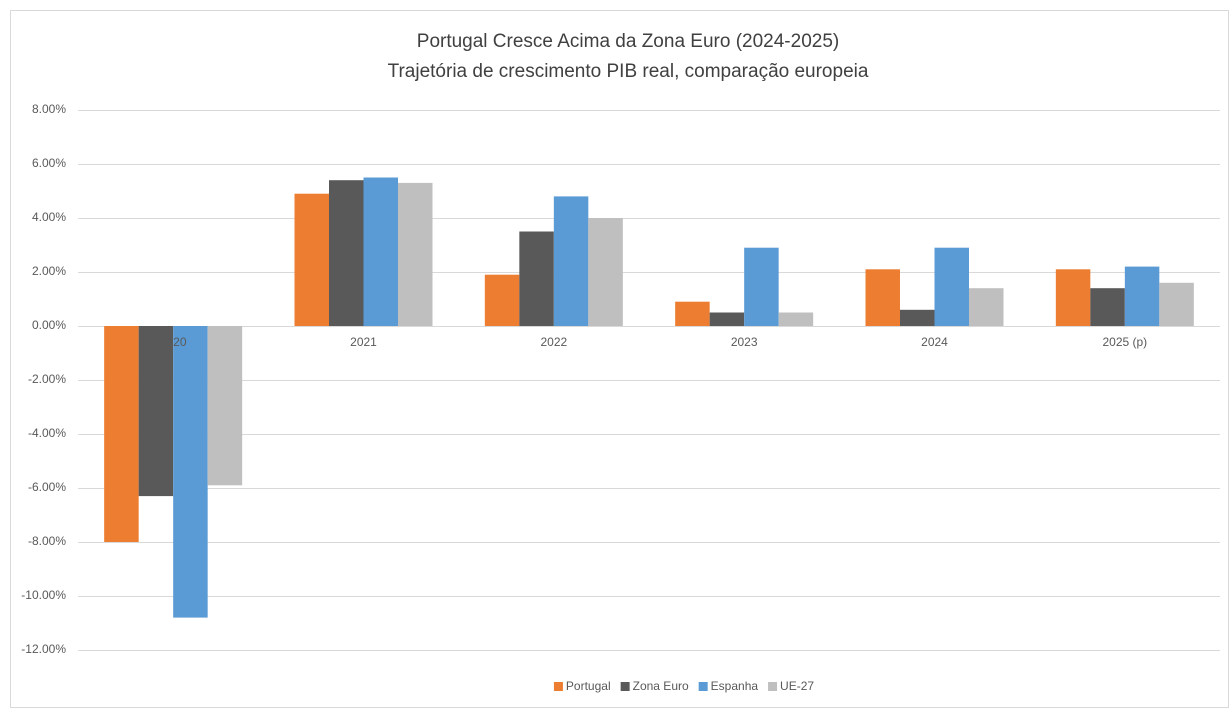 Image resolution: width=1230 pixels, height=708 pixels. What do you see at coordinates (173, 342) in the screenshot?
I see `x-tick-label: 2020` at bounding box center [173, 342].